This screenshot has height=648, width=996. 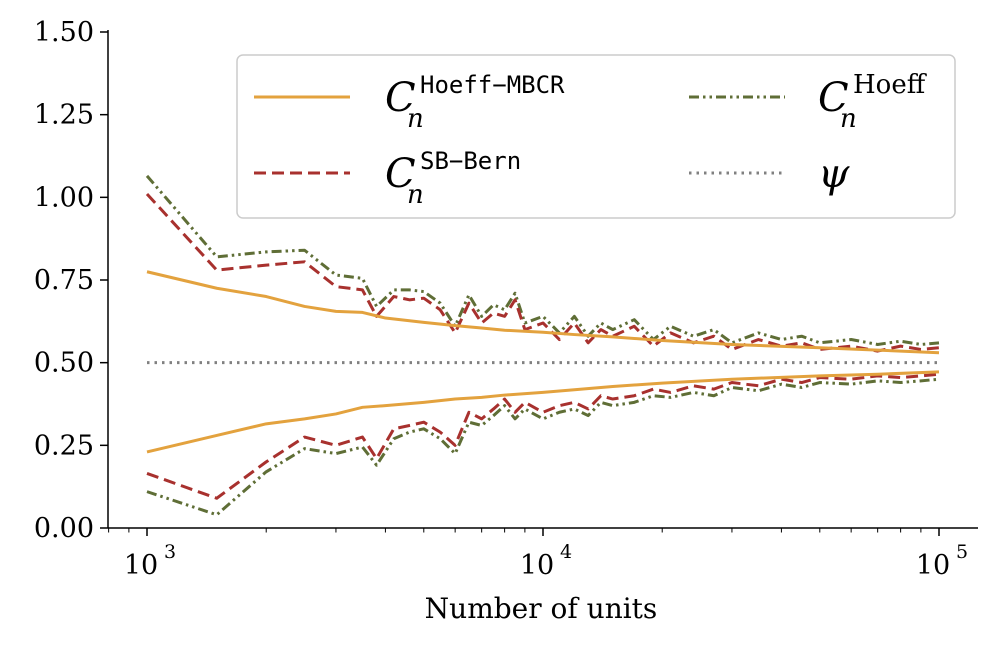 I want to click on y-tick-label: 0.25, so click(x=64, y=445).